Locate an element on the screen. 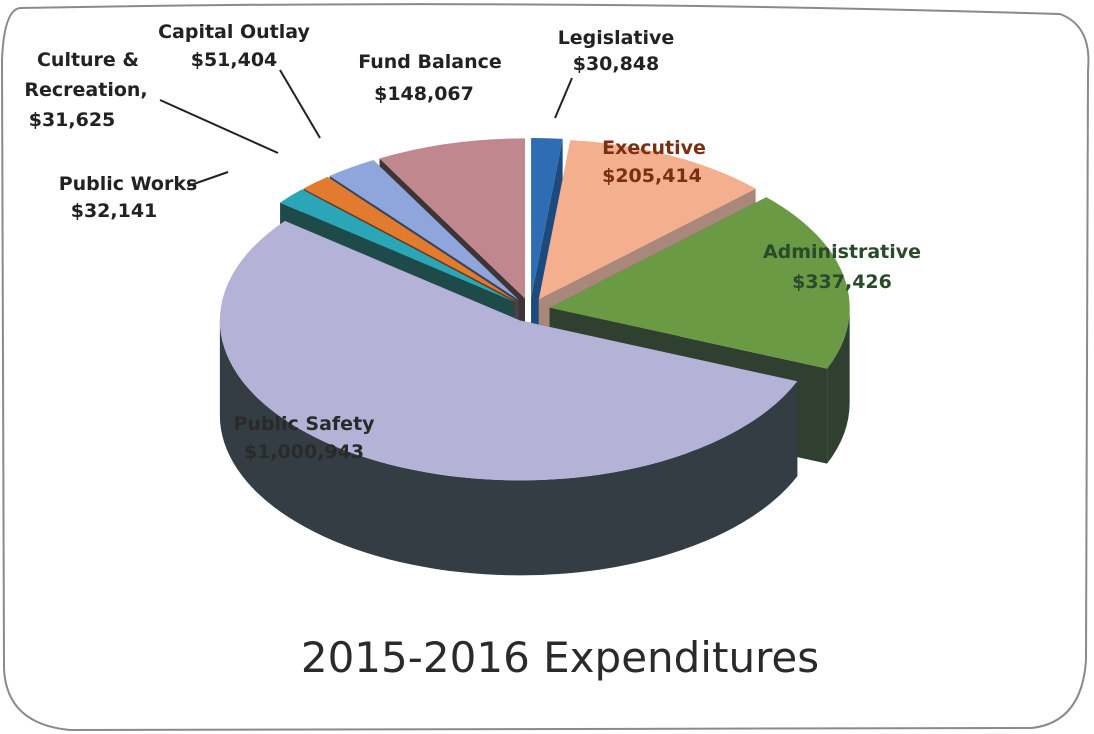 This screenshot has width=1094, height=734. label-value-public-works: $32,141 is located at coordinates (114, 211).